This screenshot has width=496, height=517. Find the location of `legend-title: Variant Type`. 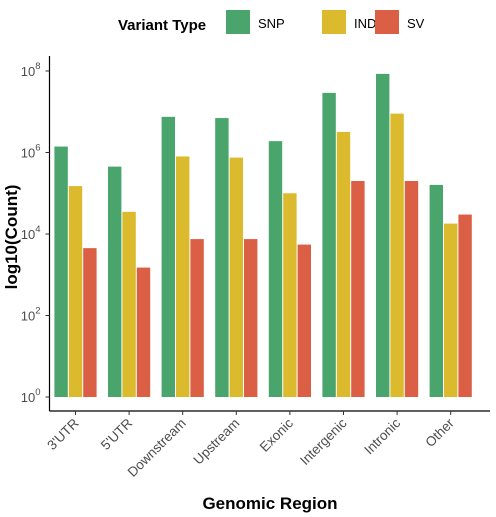

legend-title: Variant Type is located at coordinates (162, 25).